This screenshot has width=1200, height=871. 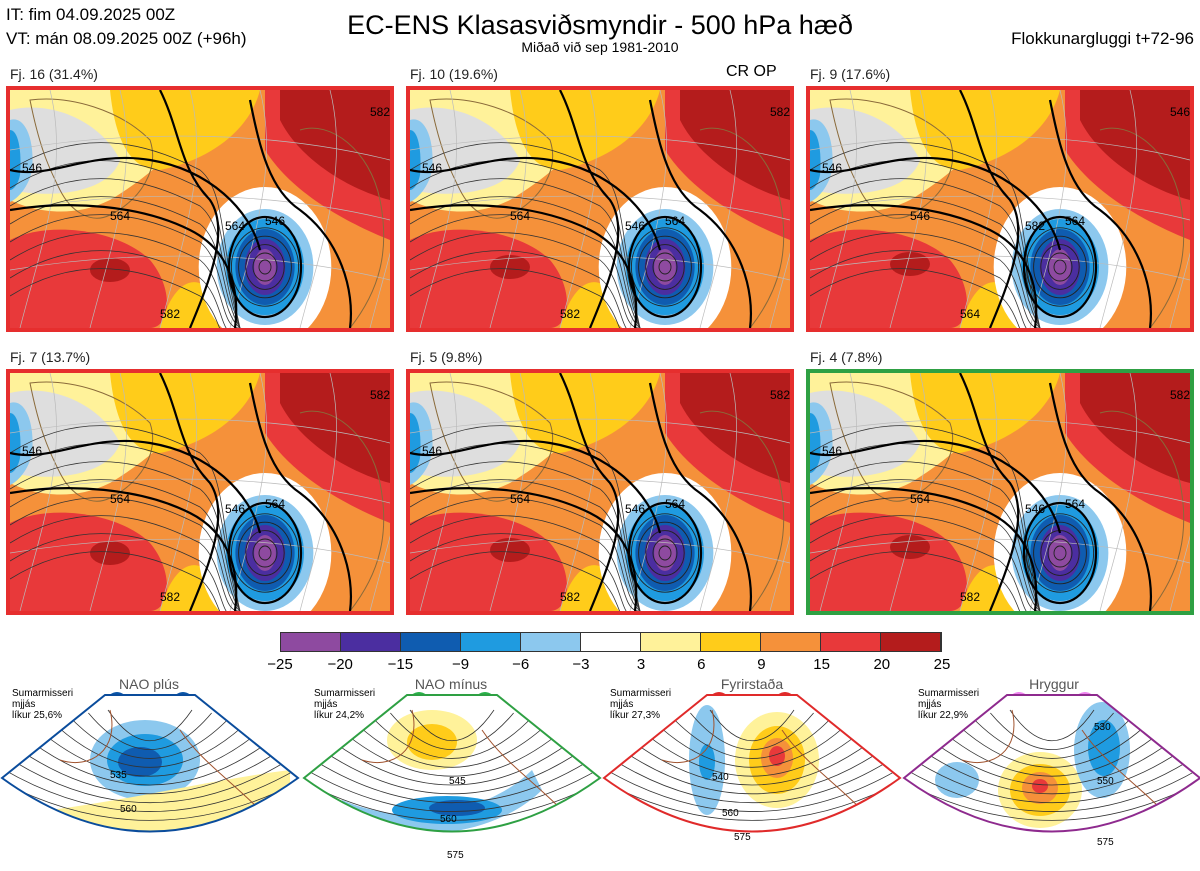 What do you see at coordinates (454, 74) in the screenshot?
I see `panel-label: Fj. 10 (19.6%)` at bounding box center [454, 74].